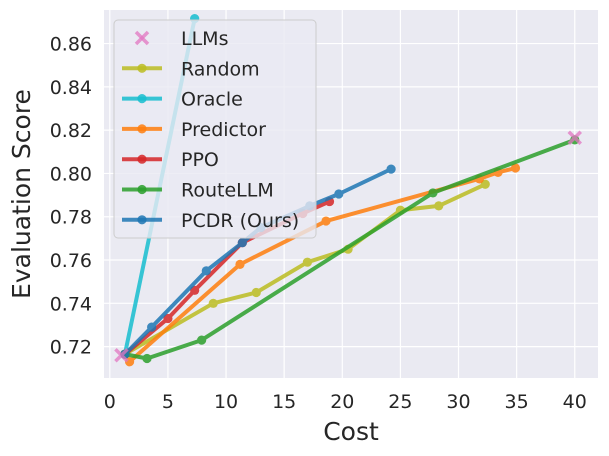 This screenshot has width=609, height=456. I want to click on legend-label: LLMs, so click(204, 39).